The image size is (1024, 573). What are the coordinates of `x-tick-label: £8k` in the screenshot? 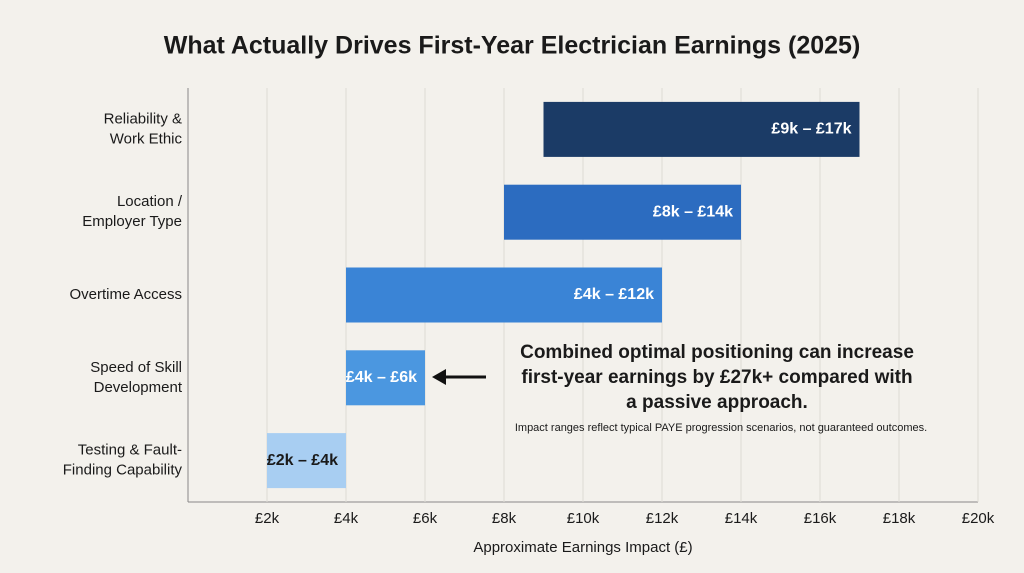 It's located at (504, 518).